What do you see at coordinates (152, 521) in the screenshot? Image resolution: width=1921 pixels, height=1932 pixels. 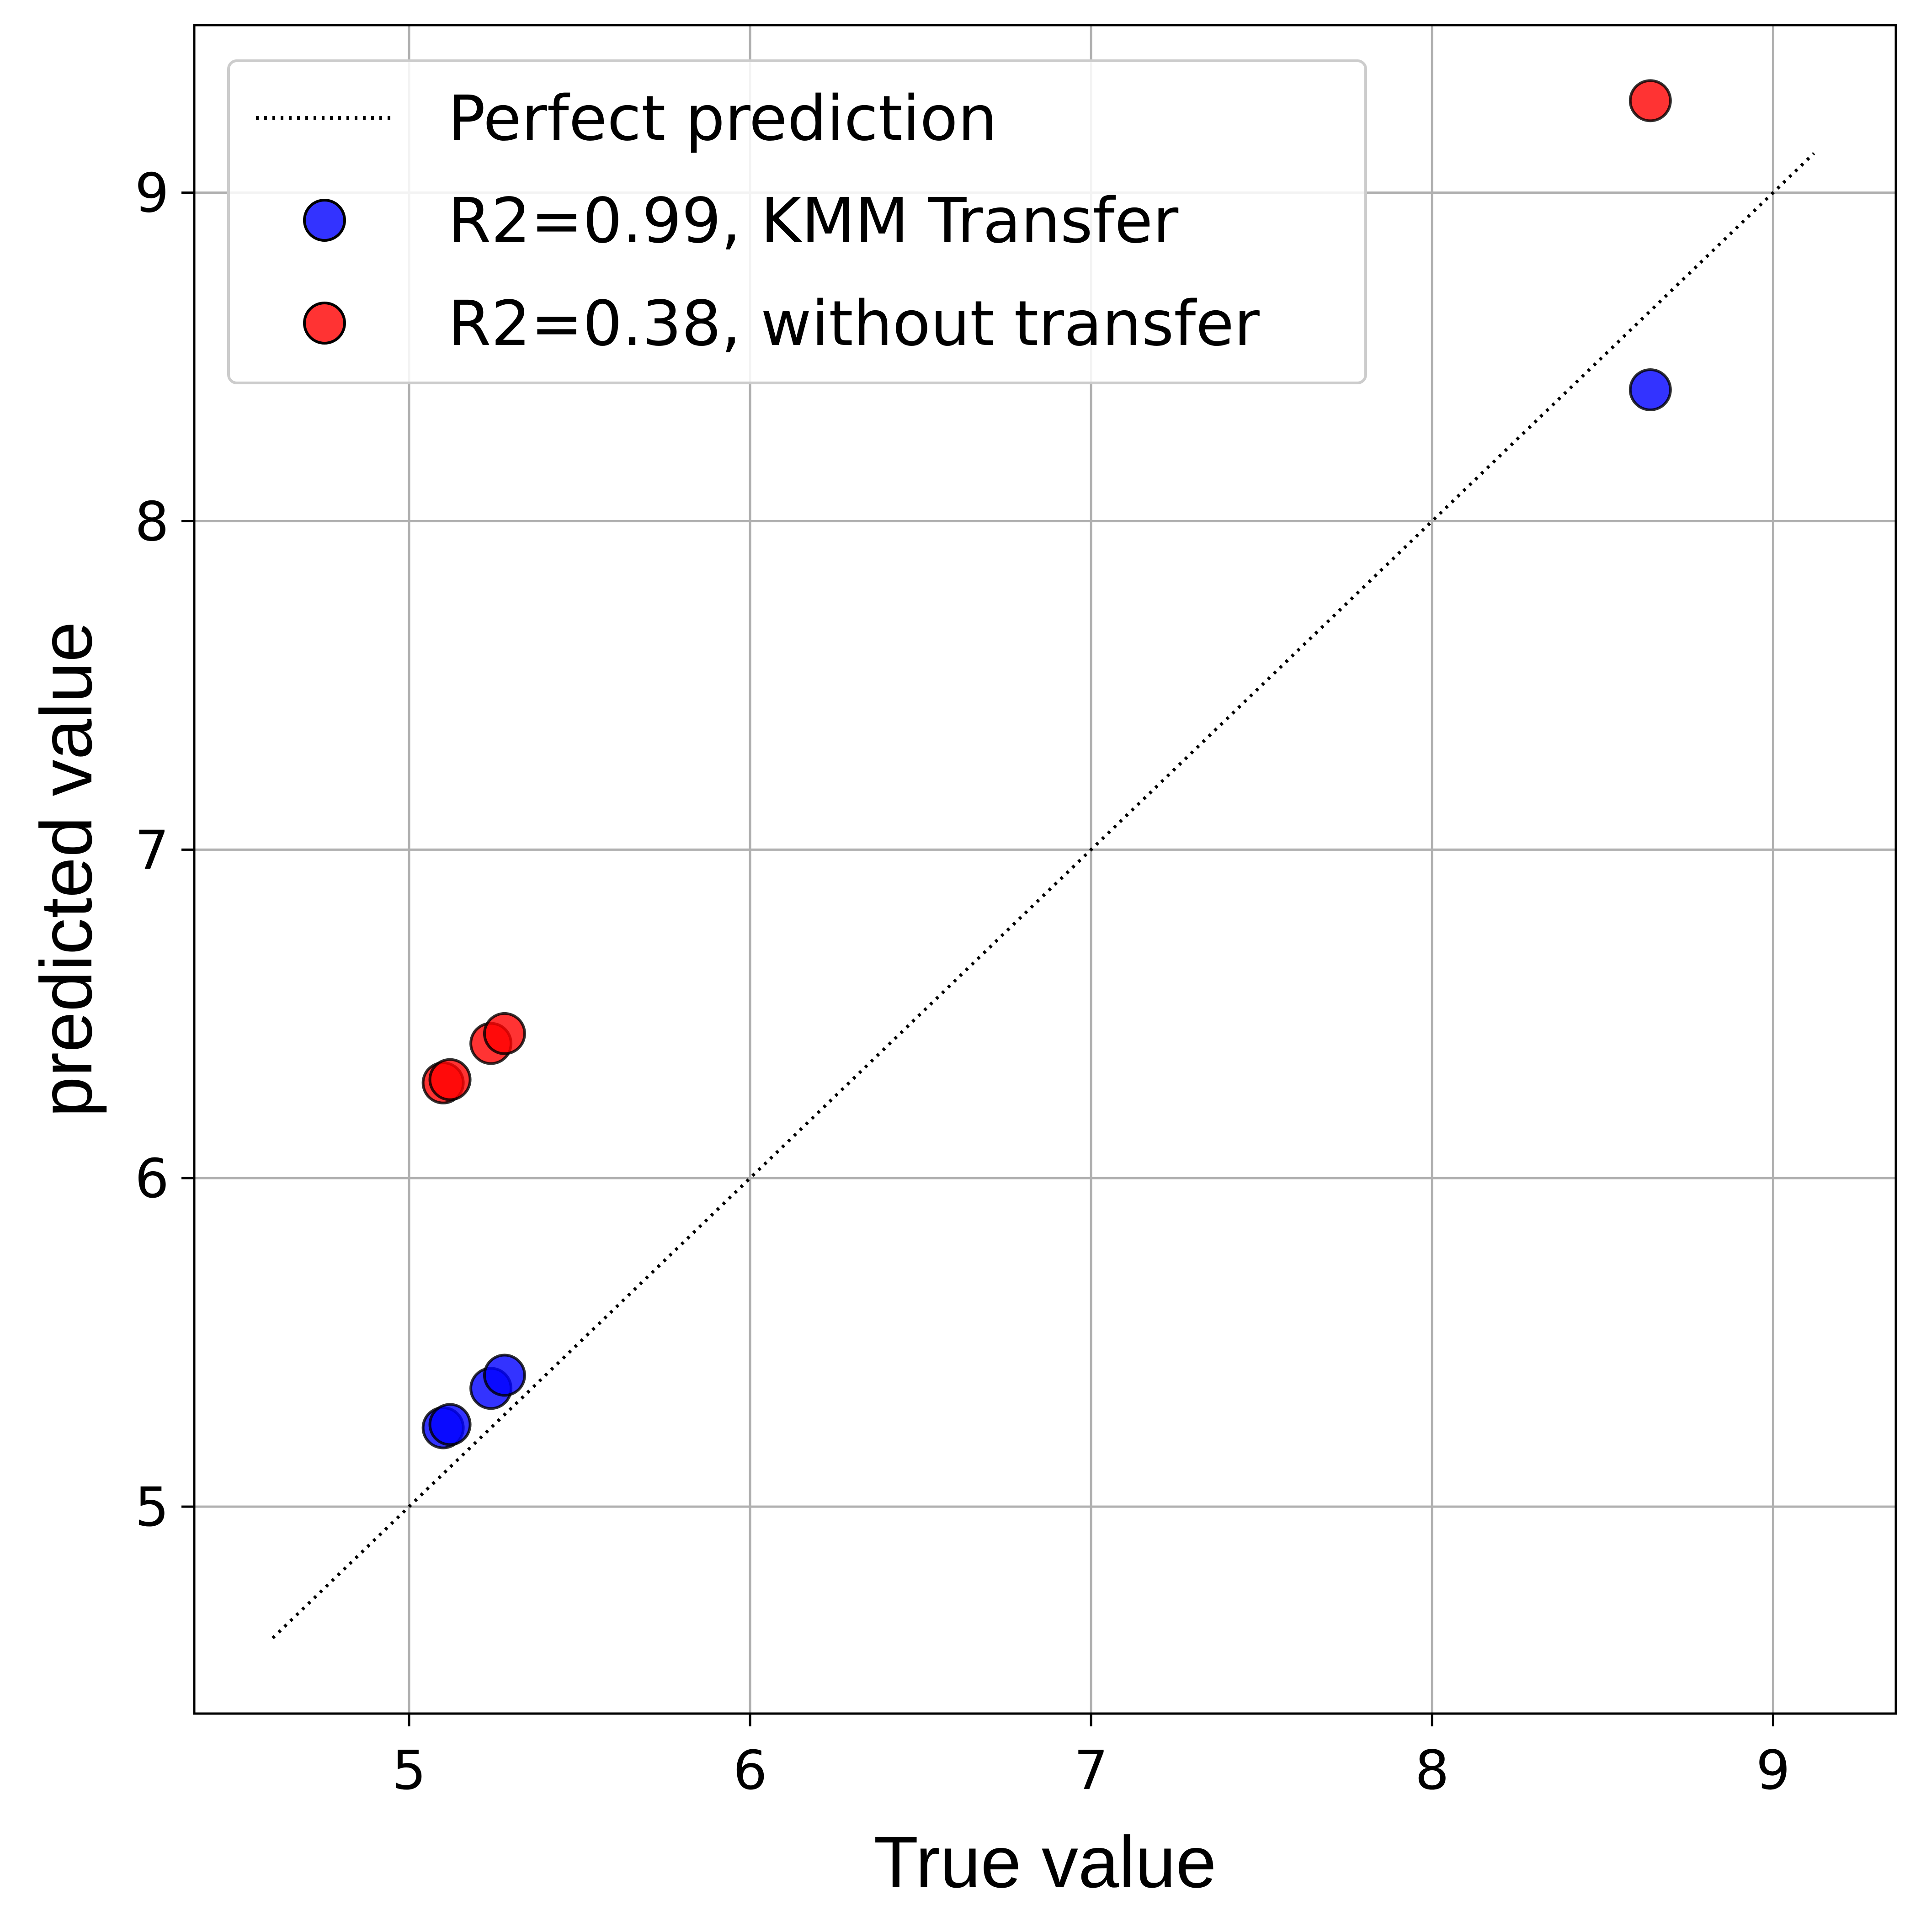 I see `y-tick-label-8: 8` at bounding box center [152, 521].